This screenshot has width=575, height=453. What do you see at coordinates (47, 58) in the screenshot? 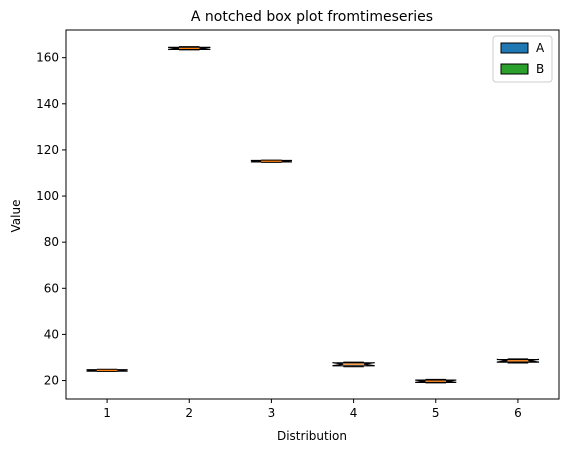
I see `y-tick-label: 160` at bounding box center [47, 58].